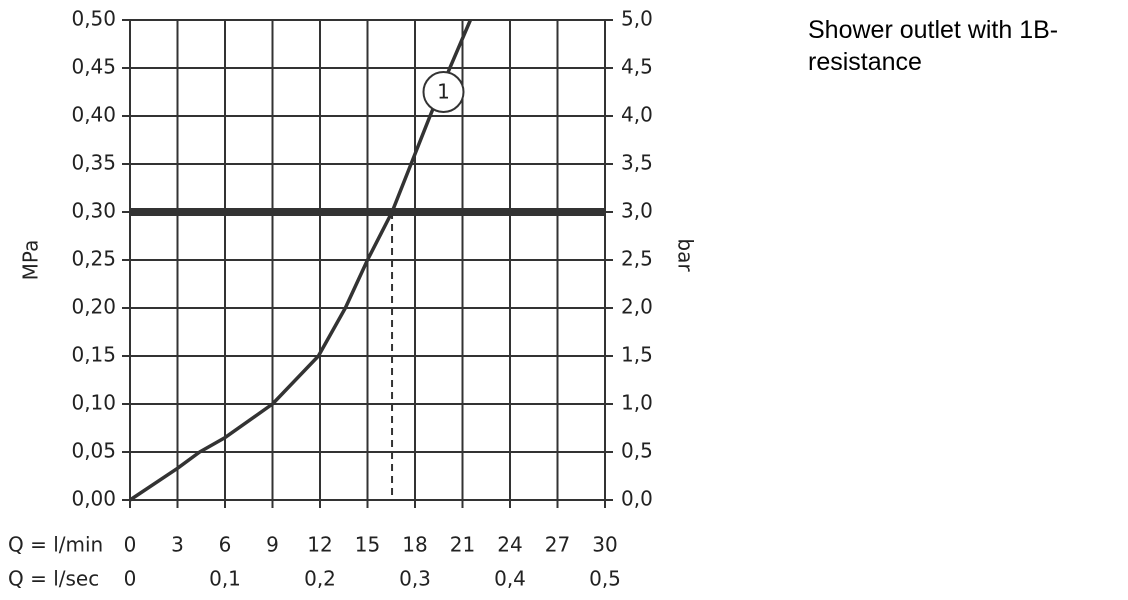 This screenshot has width=1128, height=600. What do you see at coordinates (415, 579) in the screenshot?
I see `x2-tick-label: 0,3` at bounding box center [415, 579].